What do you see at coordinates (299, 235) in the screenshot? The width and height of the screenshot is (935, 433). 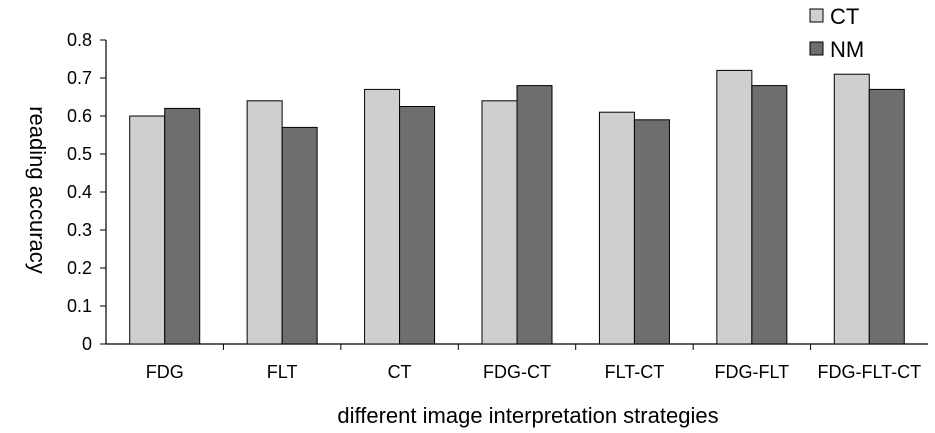 I see `bar-nm-flt` at bounding box center [299, 235].